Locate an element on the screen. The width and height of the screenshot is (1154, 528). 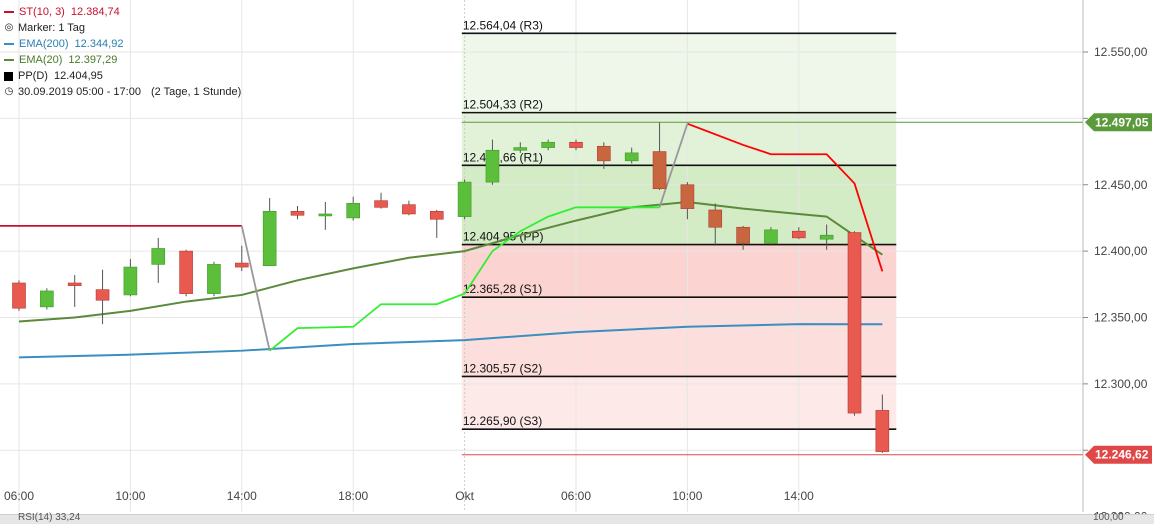
legend-swatch-ema200 is located at coordinates (9, 44).